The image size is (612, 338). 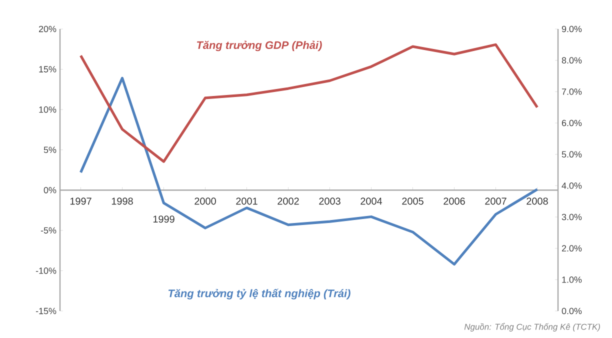 What do you see at coordinates (454, 201) in the screenshot?
I see `x-tick-label: 2006` at bounding box center [454, 201].